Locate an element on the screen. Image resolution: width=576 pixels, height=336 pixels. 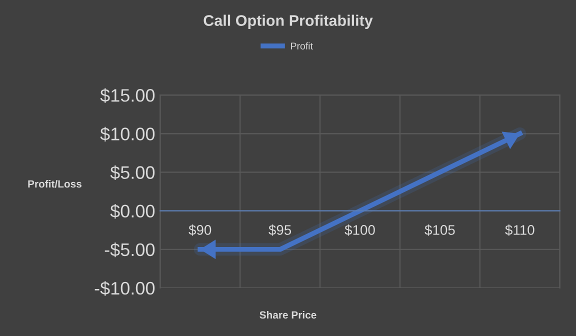
y-tick-label: $10.00 is located at coordinates (127, 134).